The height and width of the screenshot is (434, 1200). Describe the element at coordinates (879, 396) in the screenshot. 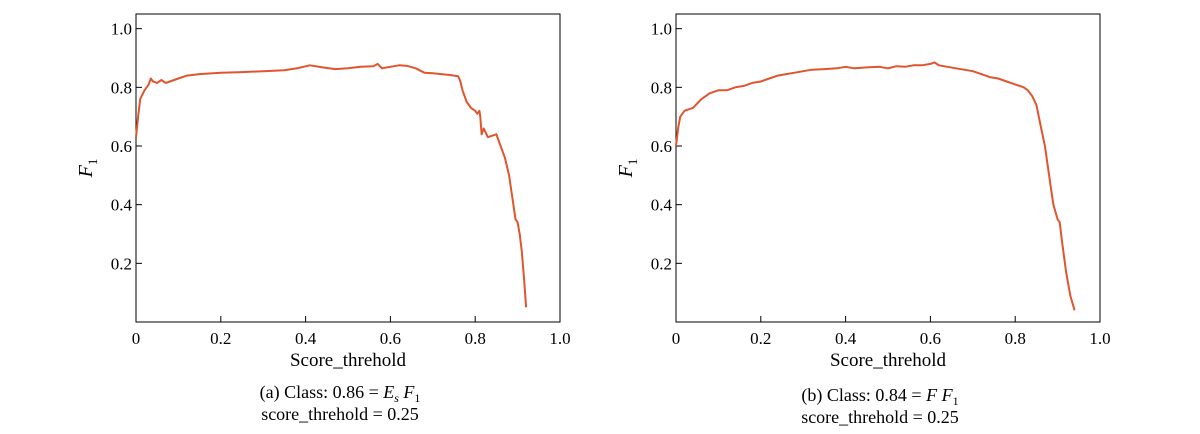

I see `caption-line-1: (b) Class: 0.84 = F F1` at that location.